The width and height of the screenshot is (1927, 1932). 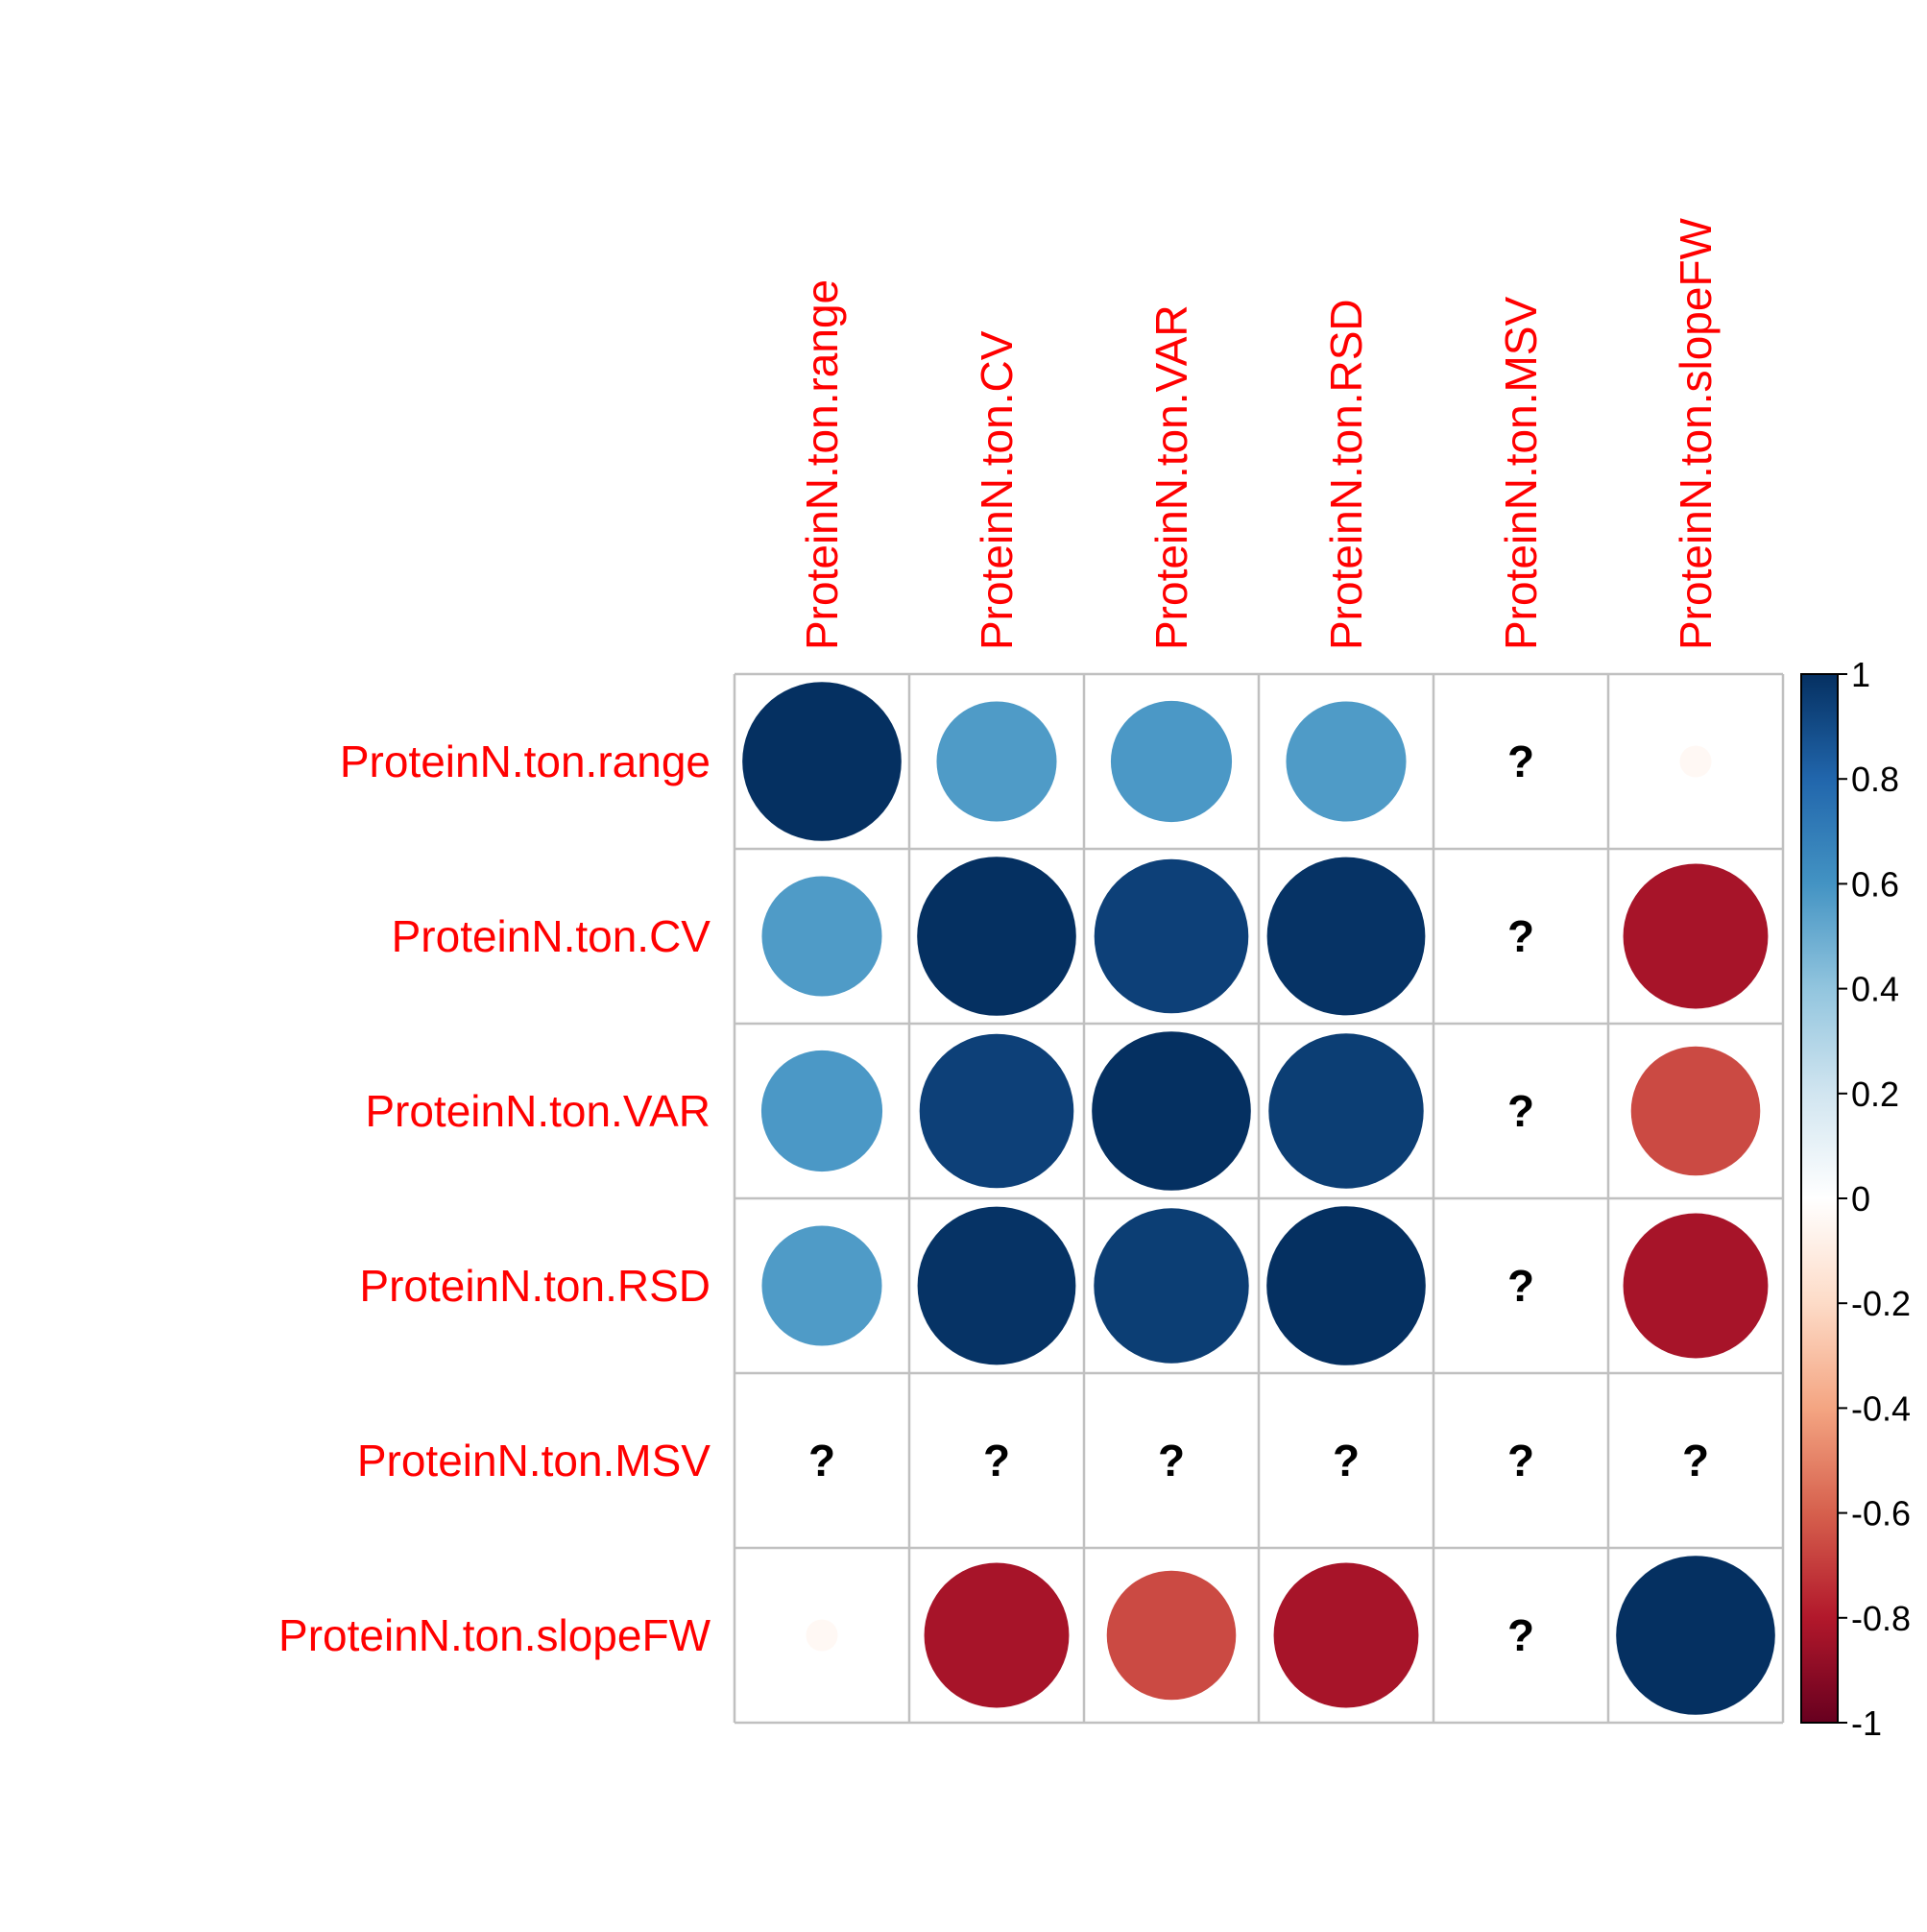 What do you see at coordinates (1521, 473) in the screenshot?
I see `column-label: ProteinN.ton.MSV` at bounding box center [1521, 473].